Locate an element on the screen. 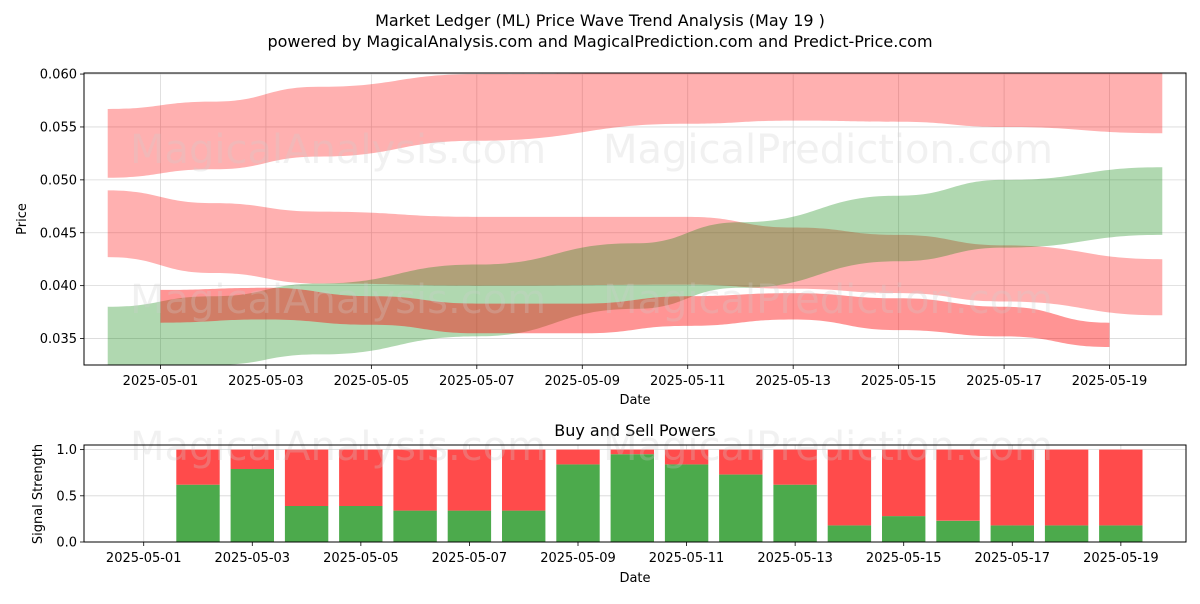 The height and width of the screenshot is (604, 1200). signal-x-tick-label: 2025-05-19 is located at coordinates (1121, 558).